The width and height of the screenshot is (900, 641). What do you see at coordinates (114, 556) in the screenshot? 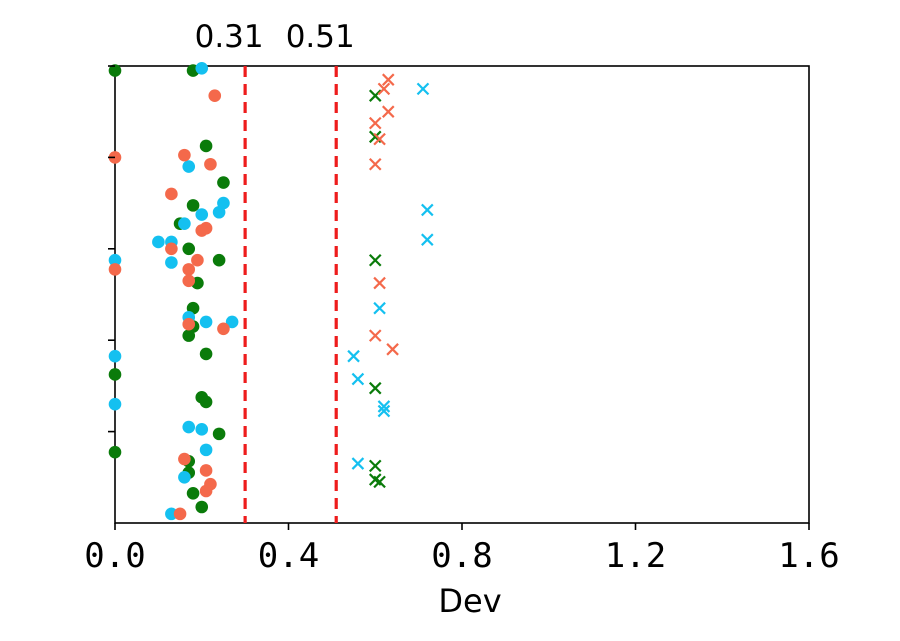
I see `x-tick-label-0: 0.0` at bounding box center [114, 556].